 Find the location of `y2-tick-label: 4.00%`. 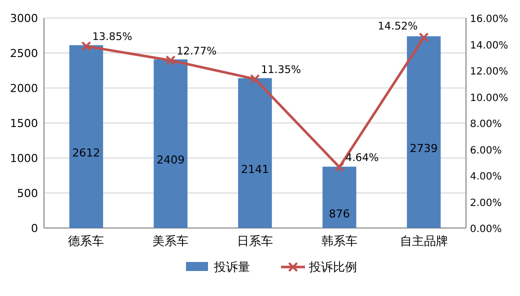

y2-tick-label: 4.00% is located at coordinates (486, 177).